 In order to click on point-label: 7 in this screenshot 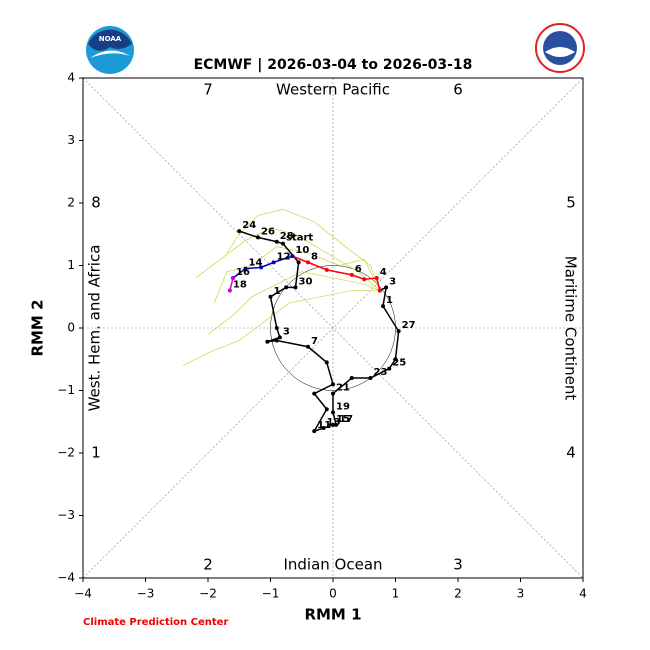, I will do `click(314, 341)`.